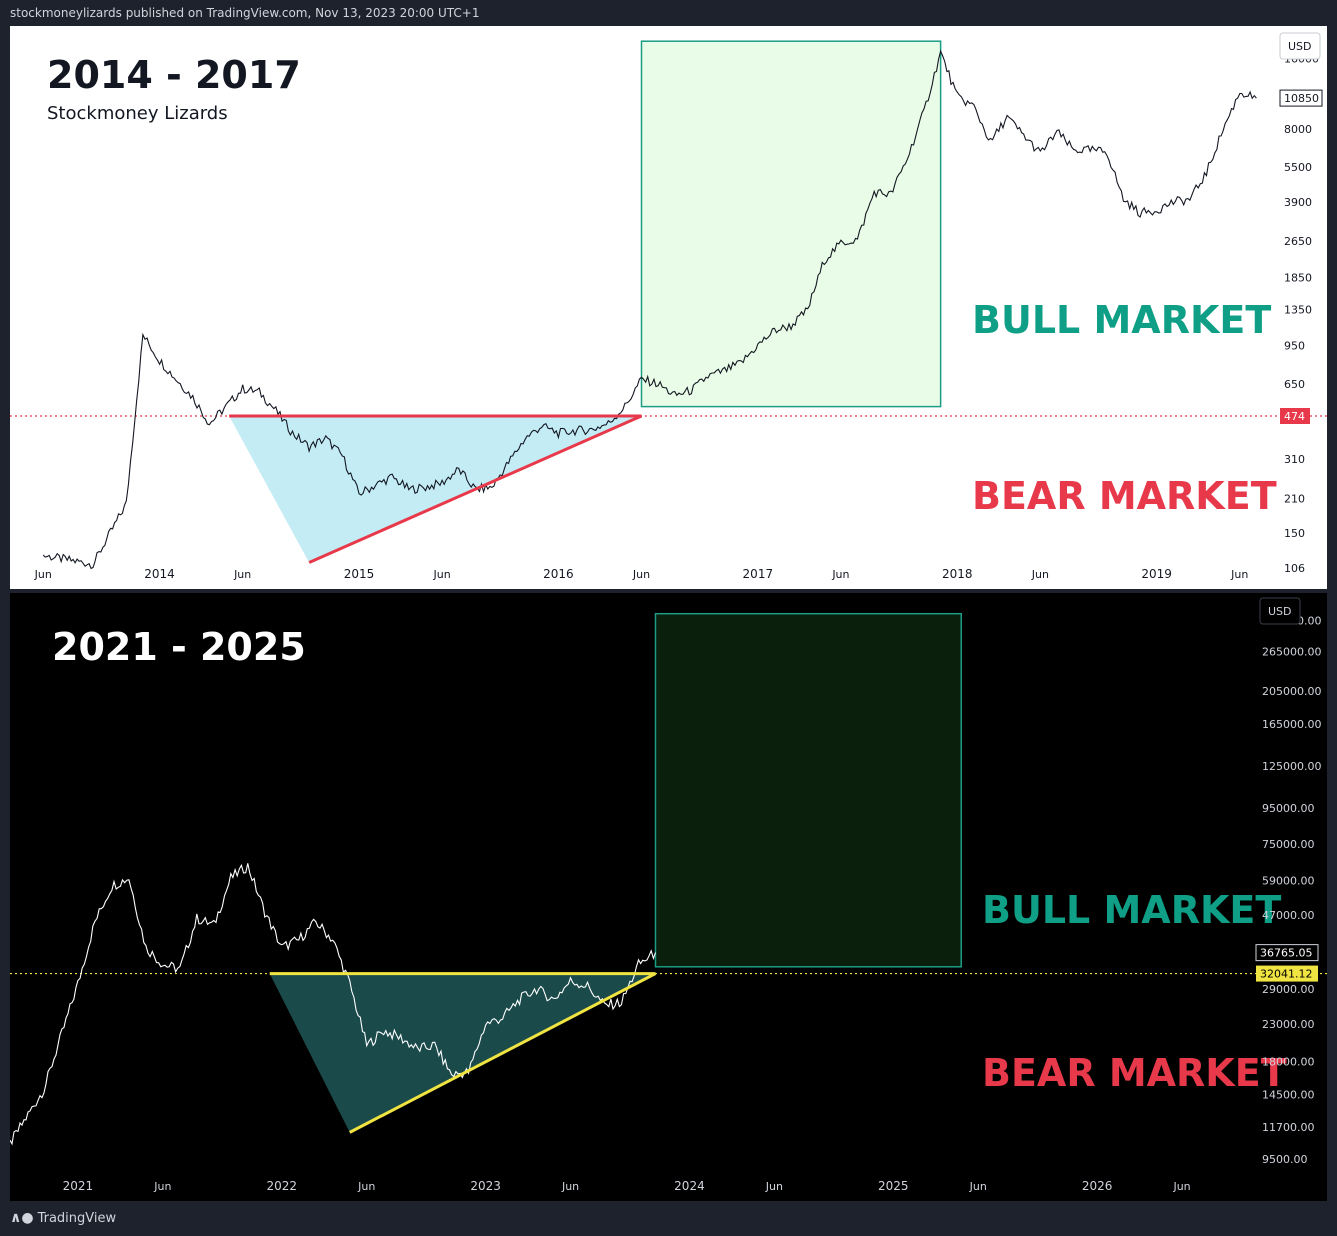  Describe the element at coordinates (1294, 384) in the screenshot. I see `y-tick-label: 650` at that location.